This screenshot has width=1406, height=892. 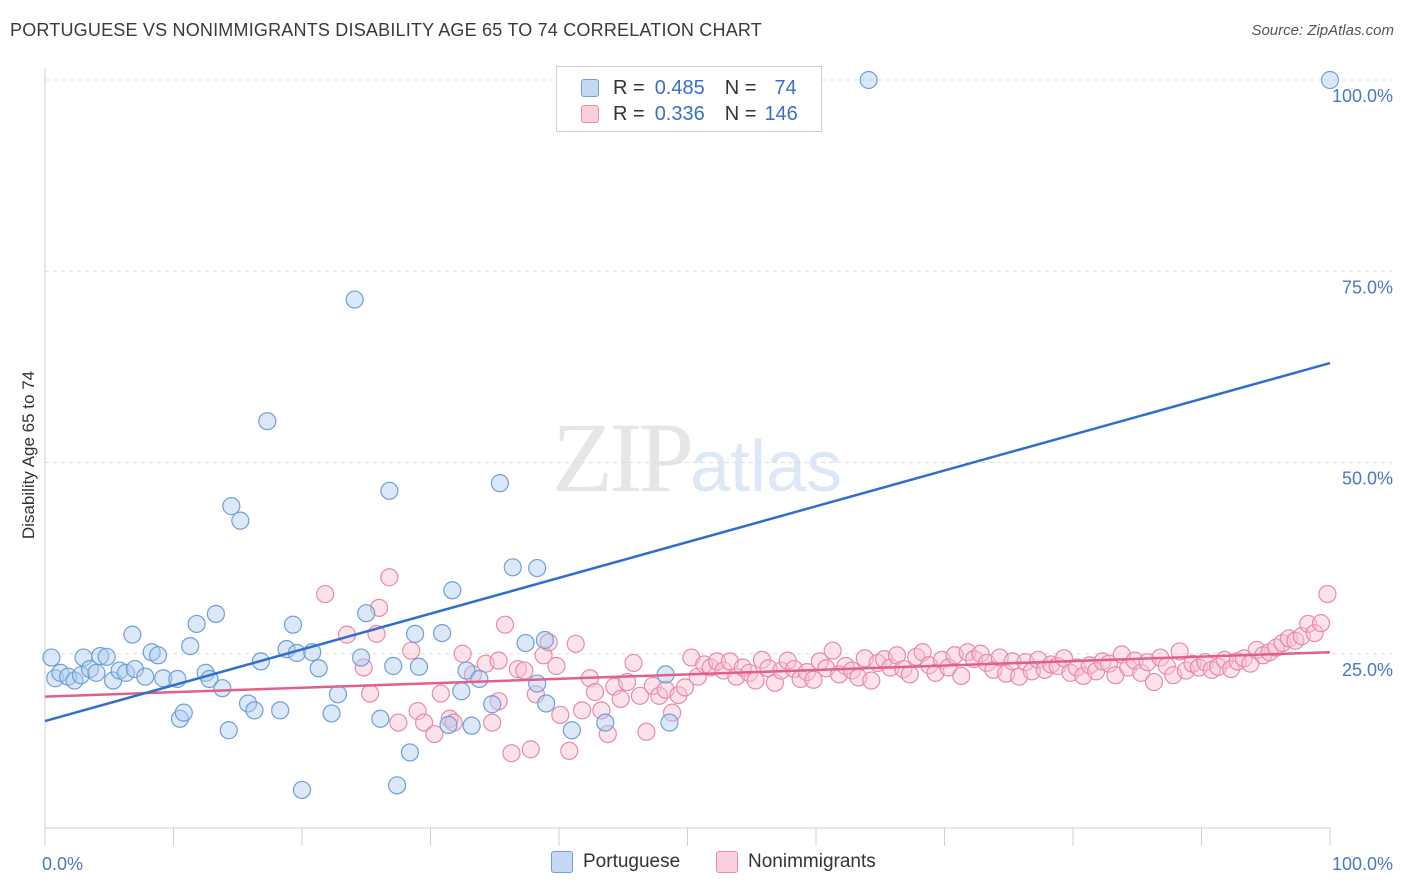 I want to click on stats-legend: R = 0.485 N = 74 R = 0.336 N = 146, so click(x=689, y=99).